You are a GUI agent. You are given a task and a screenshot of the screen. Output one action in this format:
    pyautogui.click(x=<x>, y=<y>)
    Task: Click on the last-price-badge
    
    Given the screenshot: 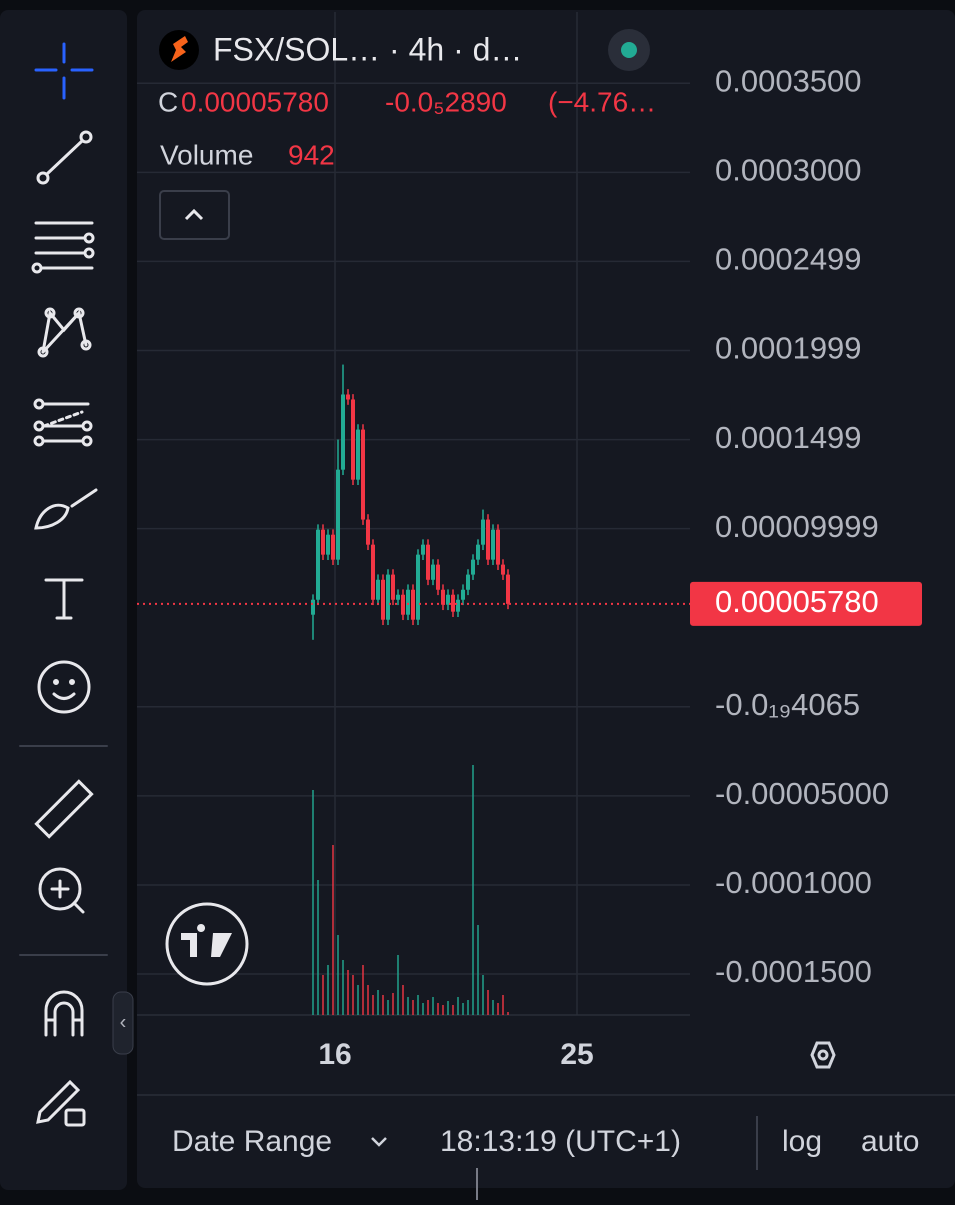 What is the action you would take?
    pyautogui.click(x=806, y=603)
    